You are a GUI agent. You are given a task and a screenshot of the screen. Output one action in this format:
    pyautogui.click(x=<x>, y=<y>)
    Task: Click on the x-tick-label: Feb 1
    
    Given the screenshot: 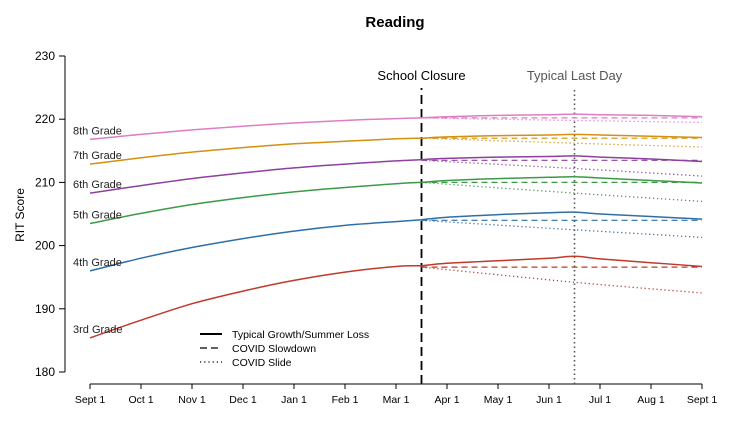 What is the action you would take?
    pyautogui.click(x=345, y=400)
    